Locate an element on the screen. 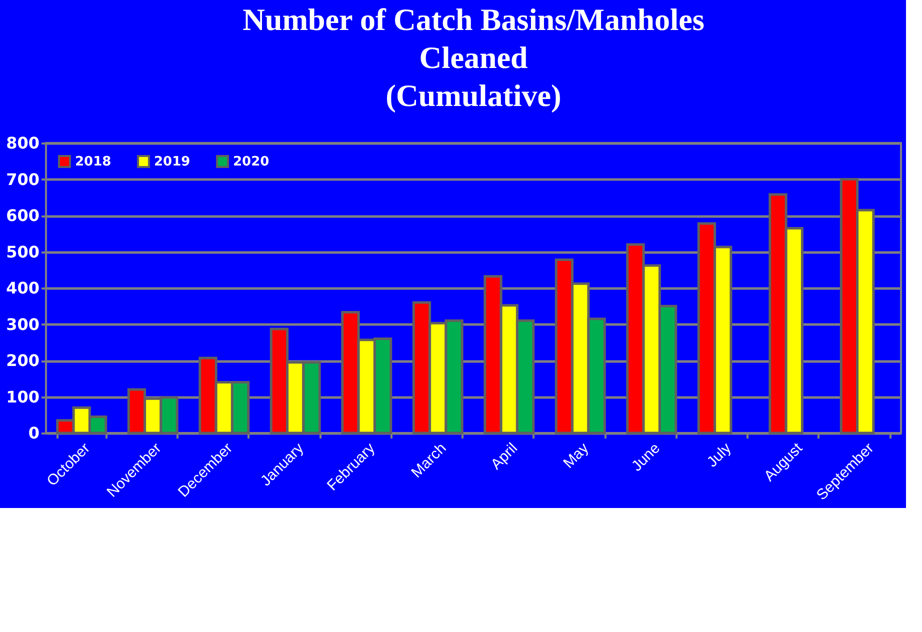  y-tick-label: 800 is located at coordinates (23, 143).